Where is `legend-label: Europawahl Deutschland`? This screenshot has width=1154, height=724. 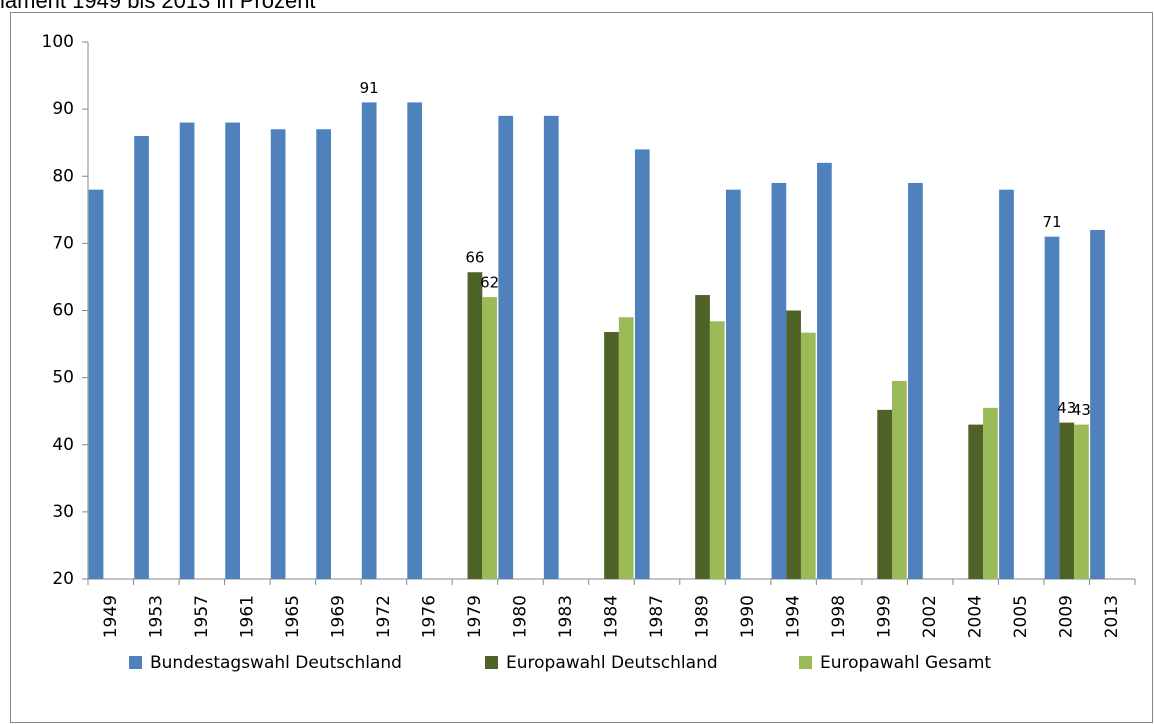 legend-label: Europawahl Deutschland is located at coordinates (612, 663).